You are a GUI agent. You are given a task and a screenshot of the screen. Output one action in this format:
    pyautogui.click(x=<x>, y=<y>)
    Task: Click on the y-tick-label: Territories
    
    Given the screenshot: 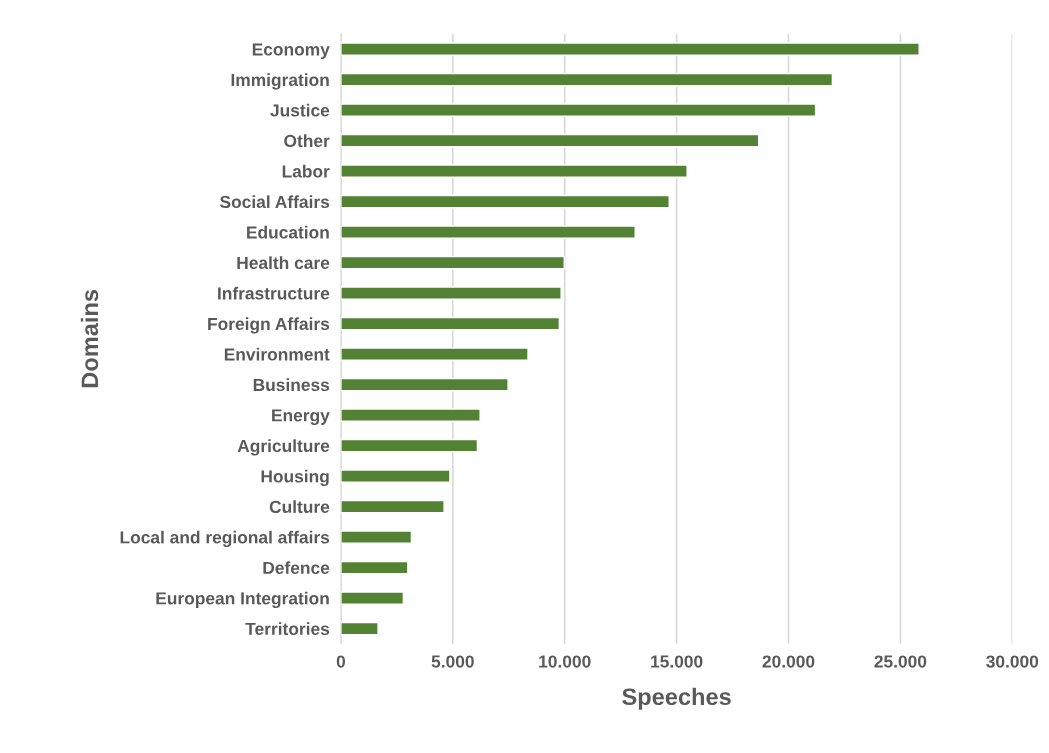 What is the action you would take?
    pyautogui.click(x=287, y=629)
    